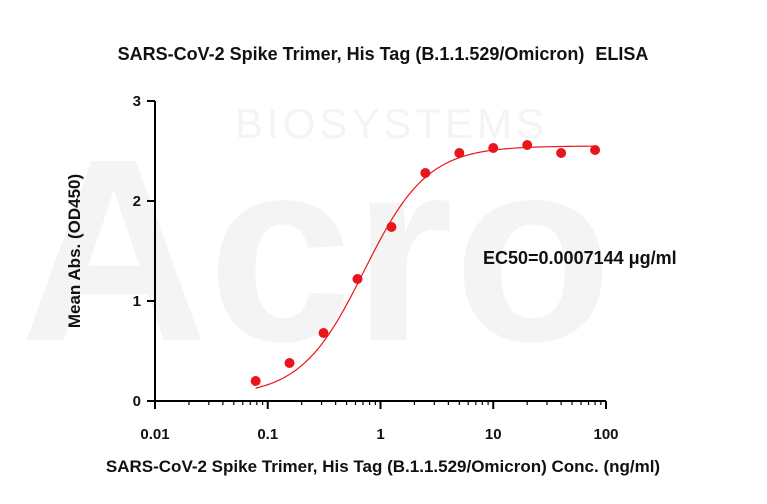  Describe the element at coordinates (137, 401) in the screenshot. I see `y-tick-label: 0` at that location.